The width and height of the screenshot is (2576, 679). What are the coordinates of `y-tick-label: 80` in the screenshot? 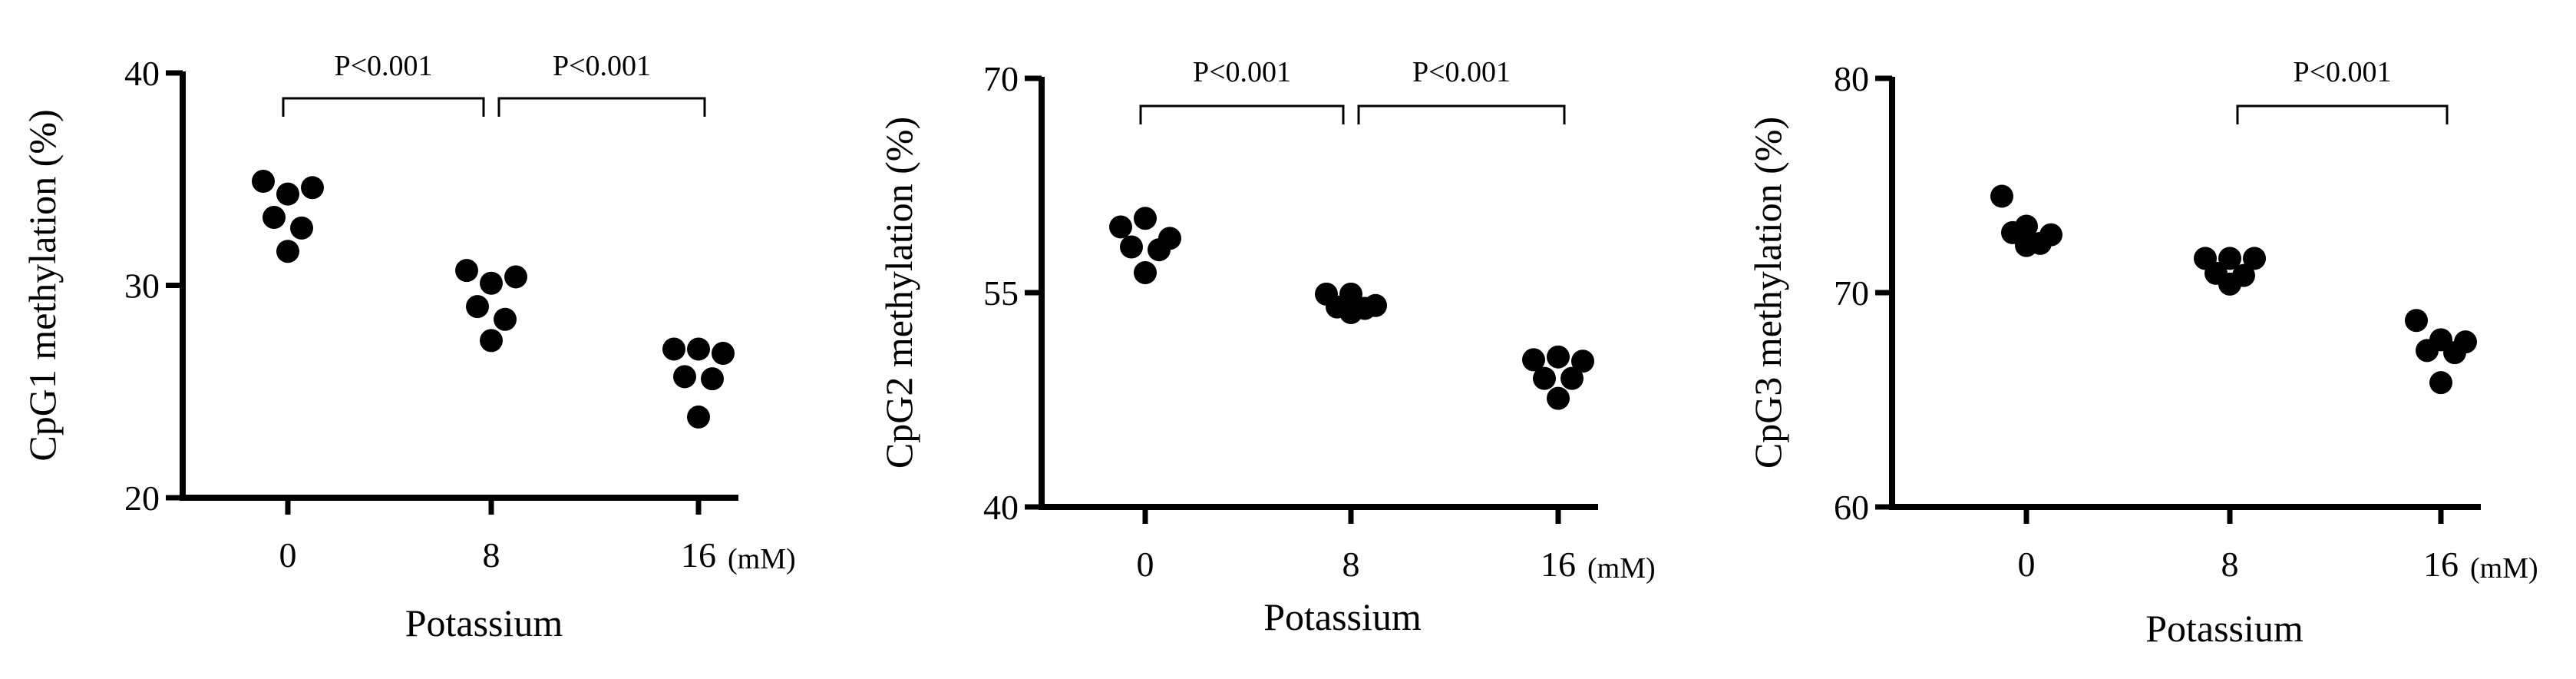 It's located at (1851, 78).